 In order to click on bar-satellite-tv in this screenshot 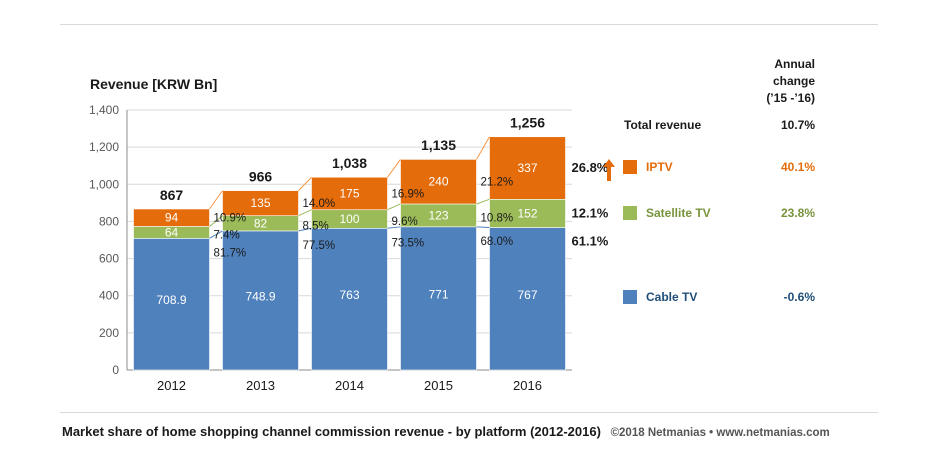, I will do `click(527, 213)`.